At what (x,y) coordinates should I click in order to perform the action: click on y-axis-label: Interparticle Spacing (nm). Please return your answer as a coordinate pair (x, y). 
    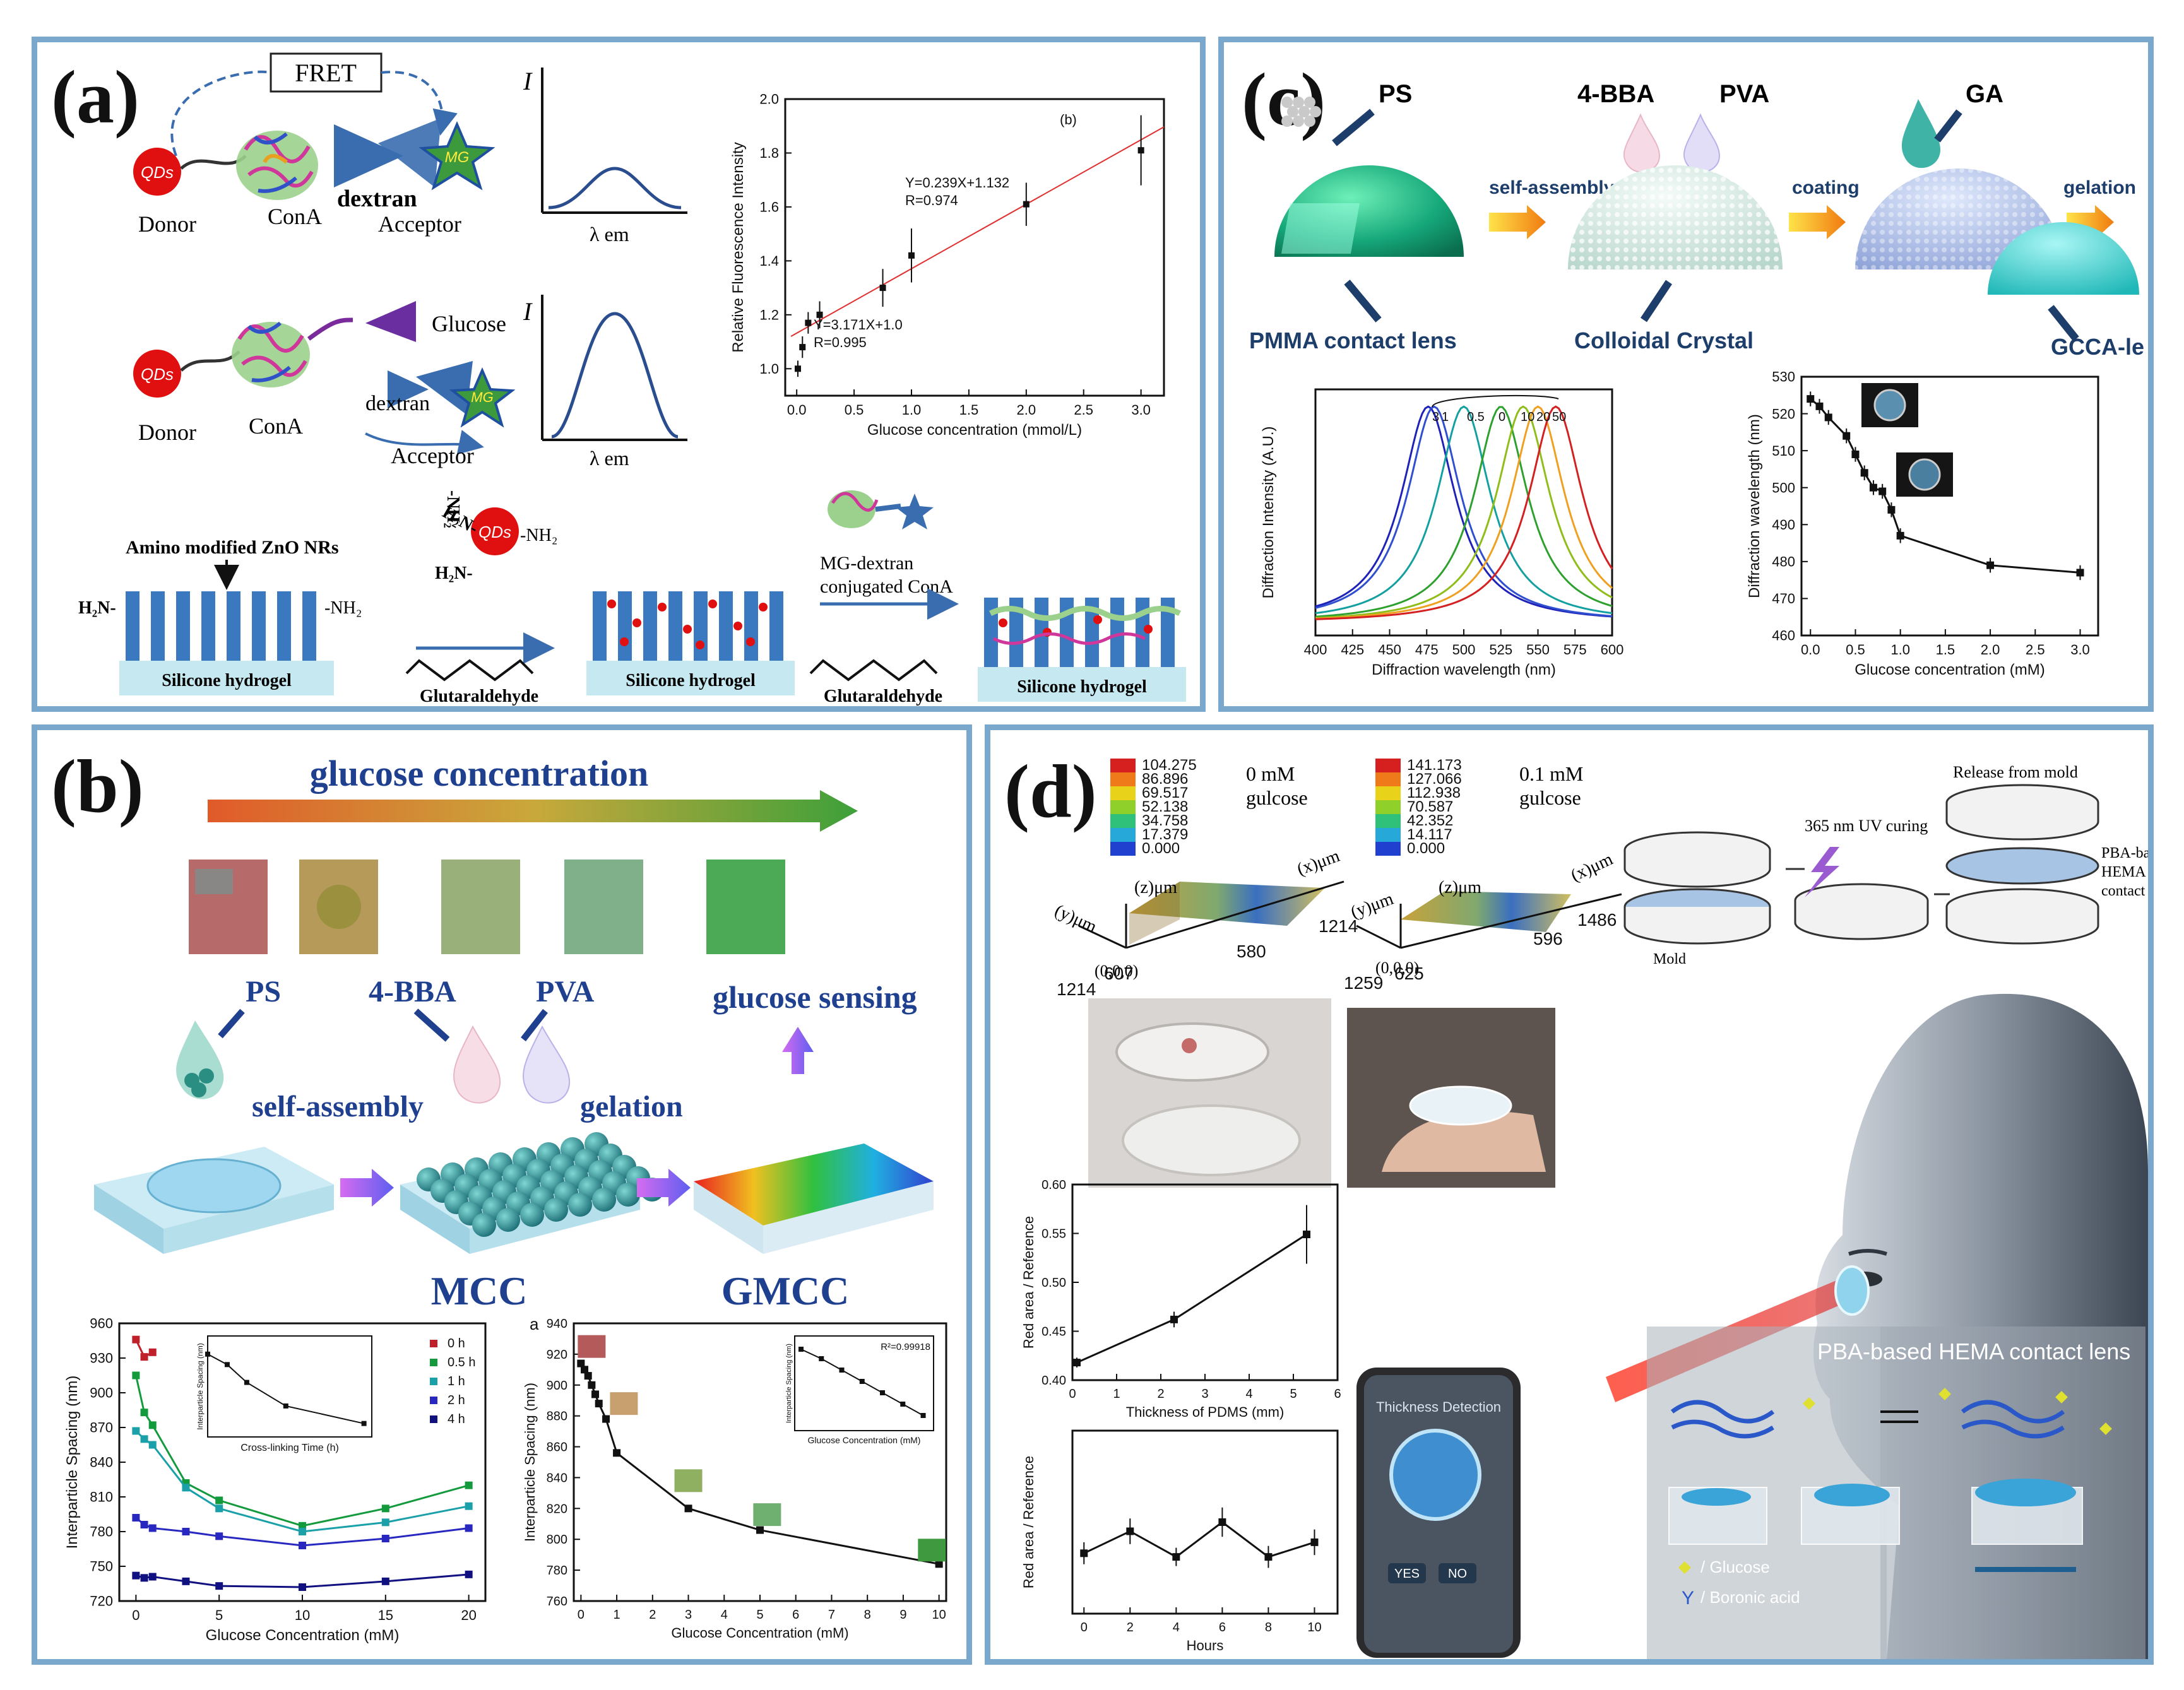
    Looking at the image, I should click on (72, 1463).